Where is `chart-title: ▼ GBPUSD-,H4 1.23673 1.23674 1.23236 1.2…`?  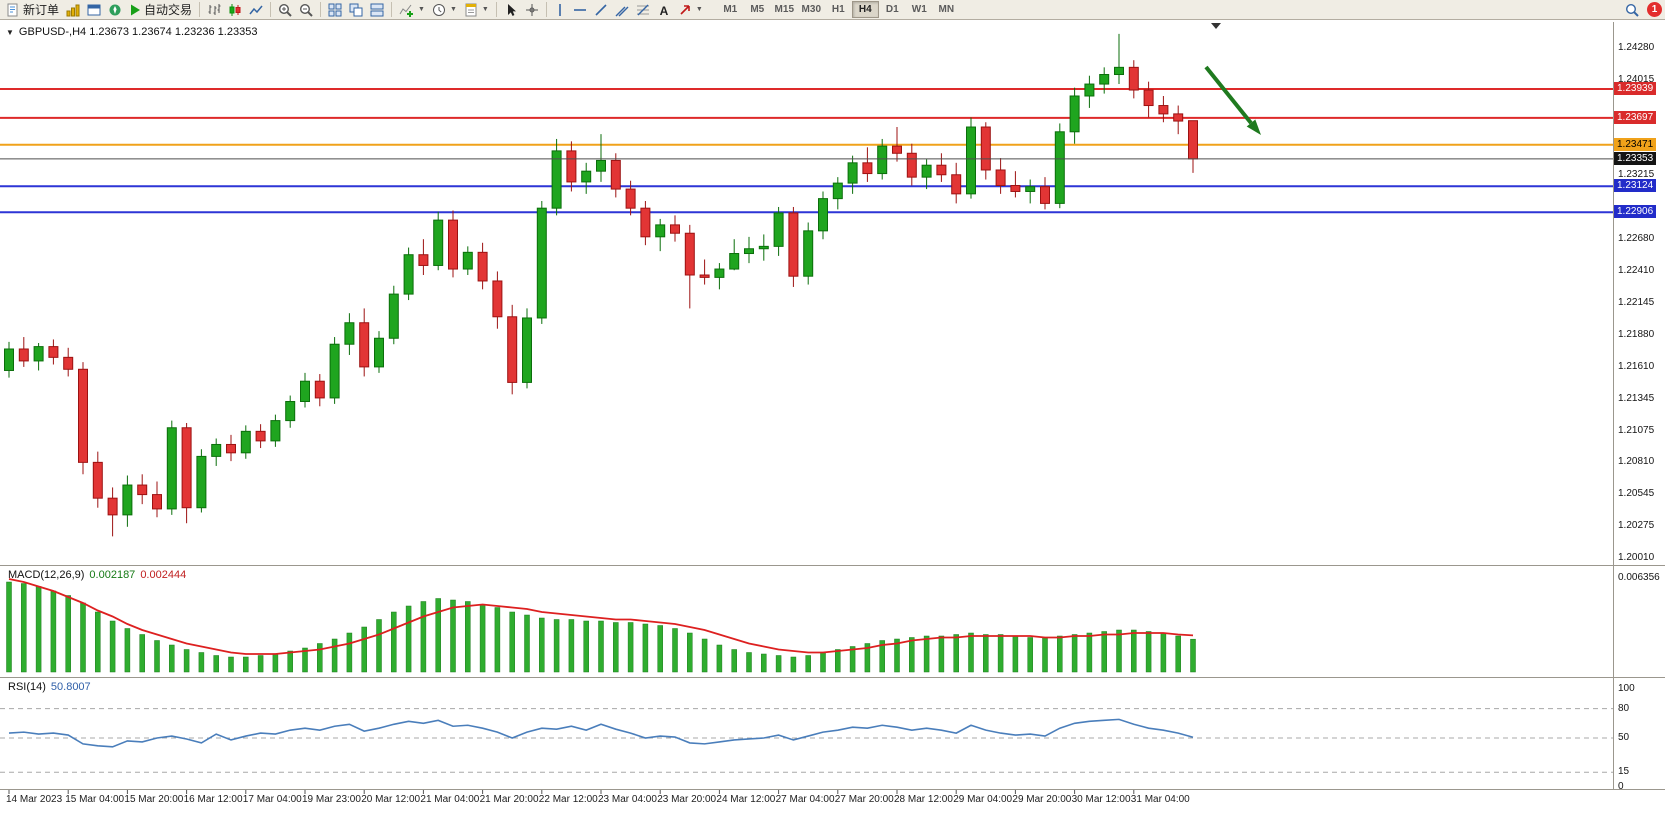 chart-title: ▼ GBPUSD-,H4 1.23673 1.23674 1.23236 1.2… is located at coordinates (131, 32).